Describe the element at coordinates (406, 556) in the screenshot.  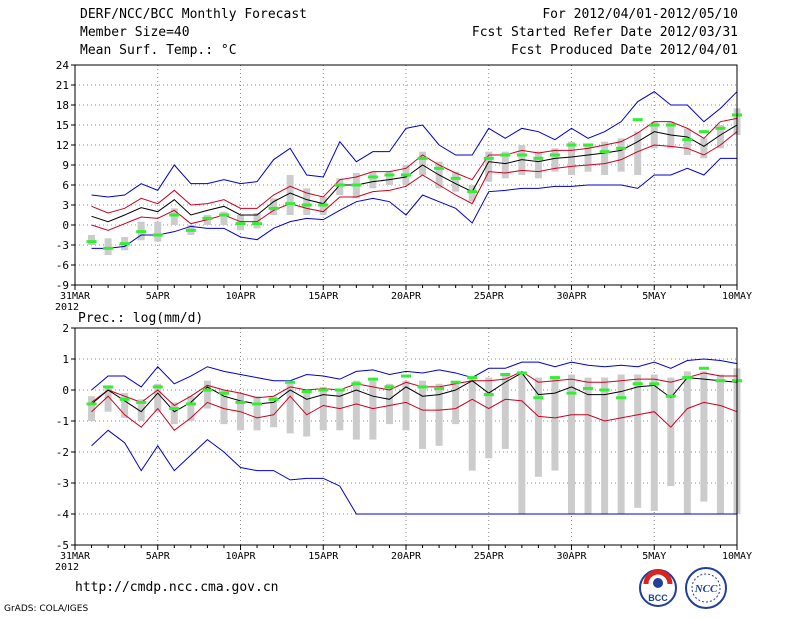
I see `panel2-xtick-label: 20APR` at that location.